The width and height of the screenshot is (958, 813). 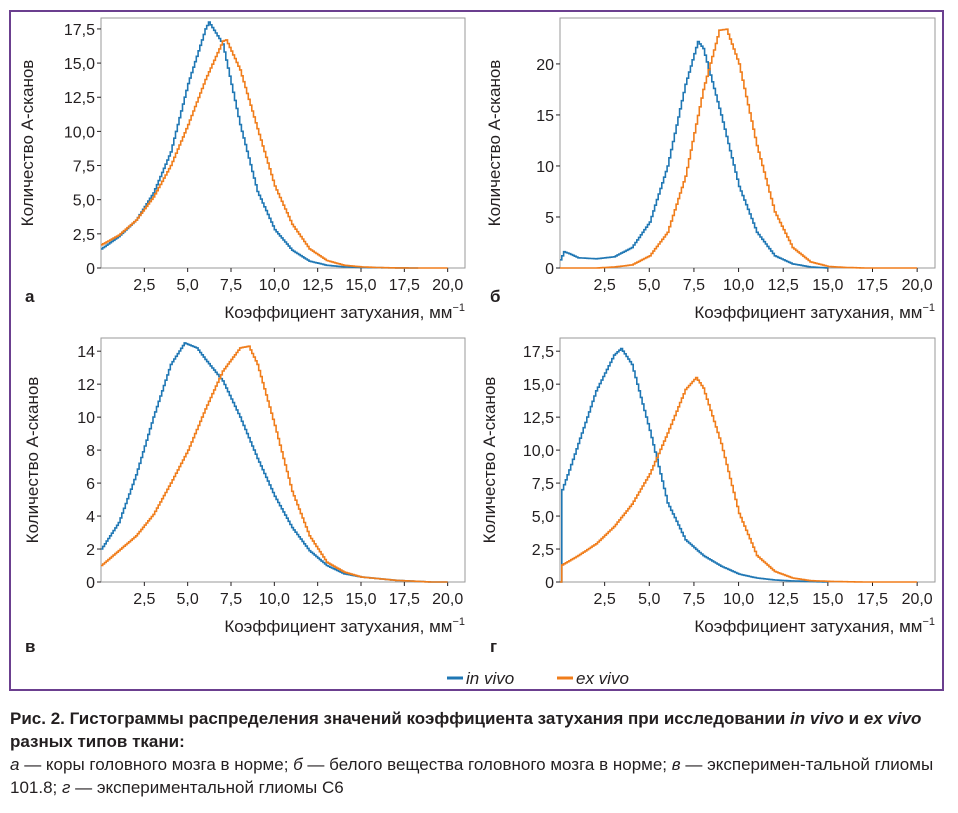 I want to click on caption-and: и, so click(x=853, y=718).